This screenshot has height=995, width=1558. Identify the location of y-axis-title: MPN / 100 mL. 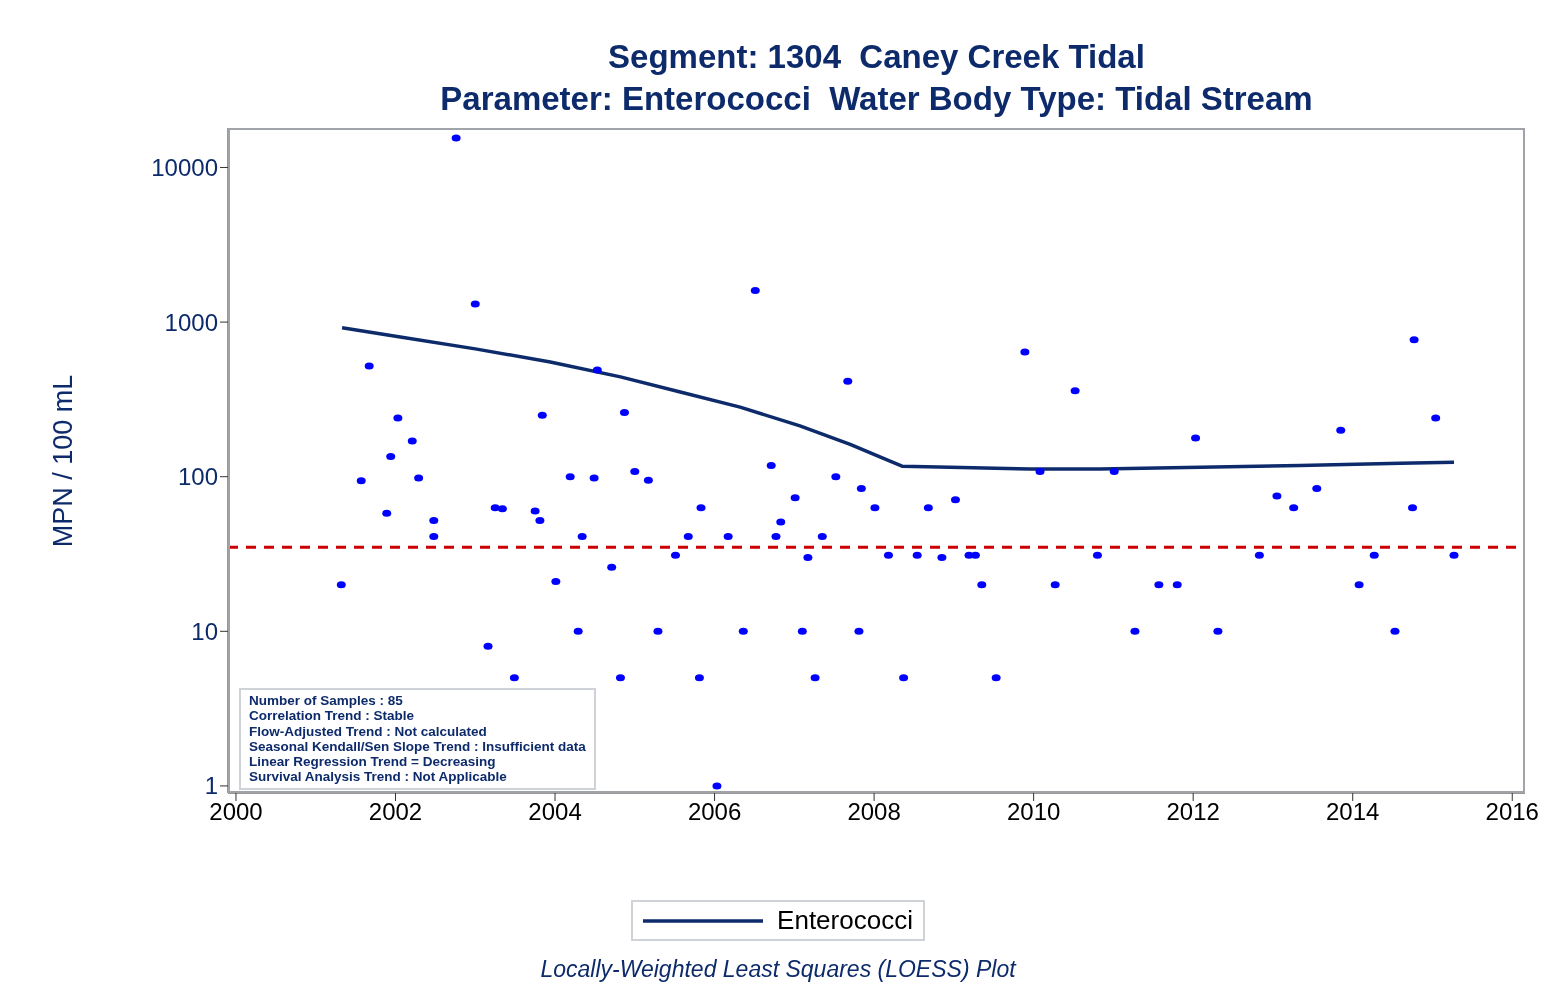
(63, 460).